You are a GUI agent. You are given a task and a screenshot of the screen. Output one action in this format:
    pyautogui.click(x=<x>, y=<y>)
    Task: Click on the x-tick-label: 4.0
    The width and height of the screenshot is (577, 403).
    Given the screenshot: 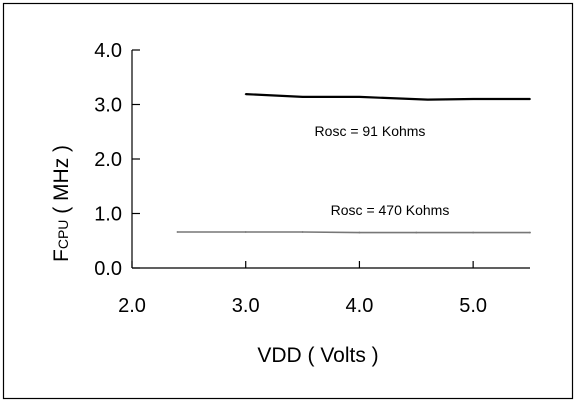 What is the action you would take?
    pyautogui.click(x=360, y=306)
    